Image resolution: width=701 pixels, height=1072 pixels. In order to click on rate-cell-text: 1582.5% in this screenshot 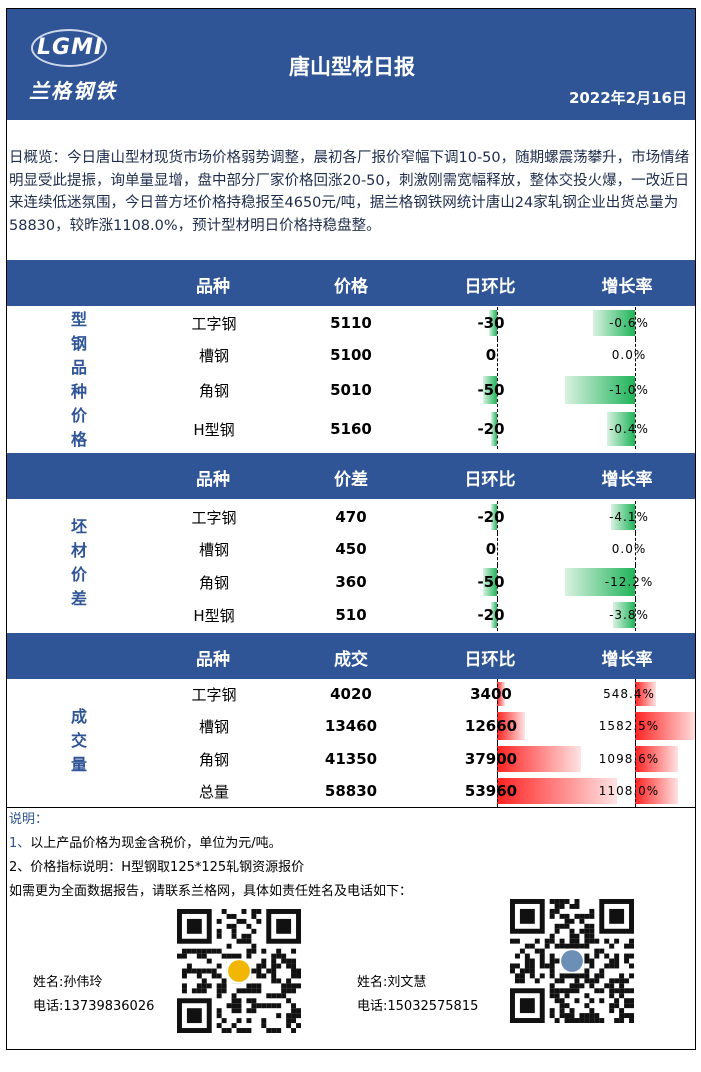, I will do `click(629, 726)`.